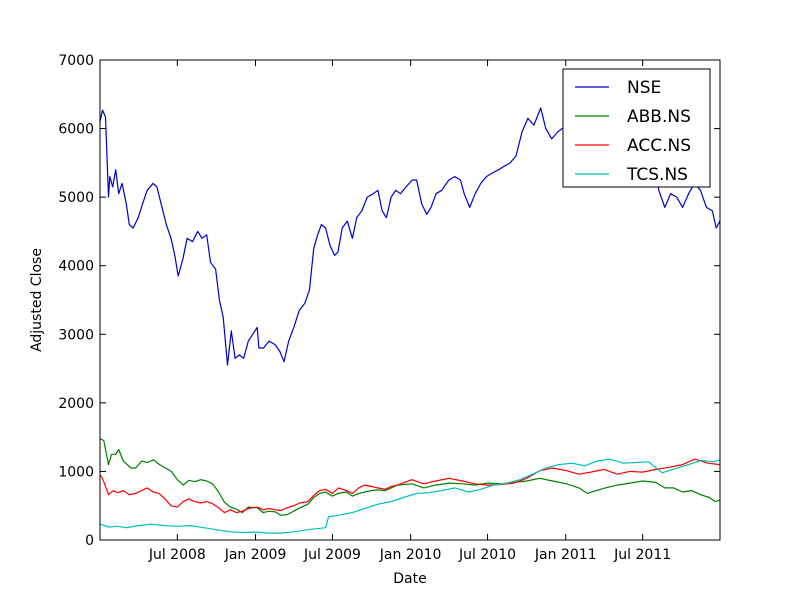  Describe the element at coordinates (76, 335) in the screenshot. I see `y-tick-label: 3000` at that location.